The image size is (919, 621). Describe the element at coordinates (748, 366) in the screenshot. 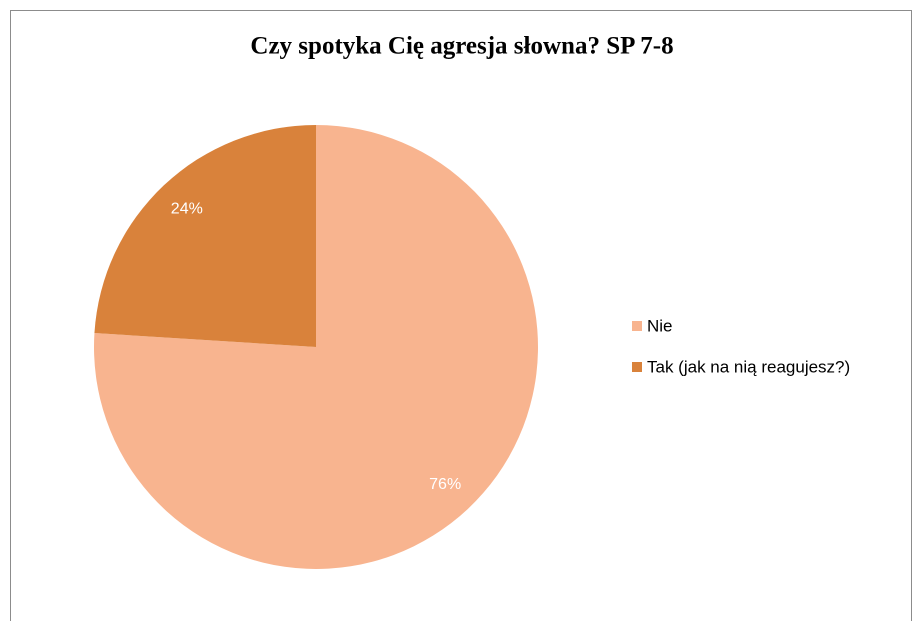

I see `legend-label: Tak (jak na nią reagujesz?)` at that location.